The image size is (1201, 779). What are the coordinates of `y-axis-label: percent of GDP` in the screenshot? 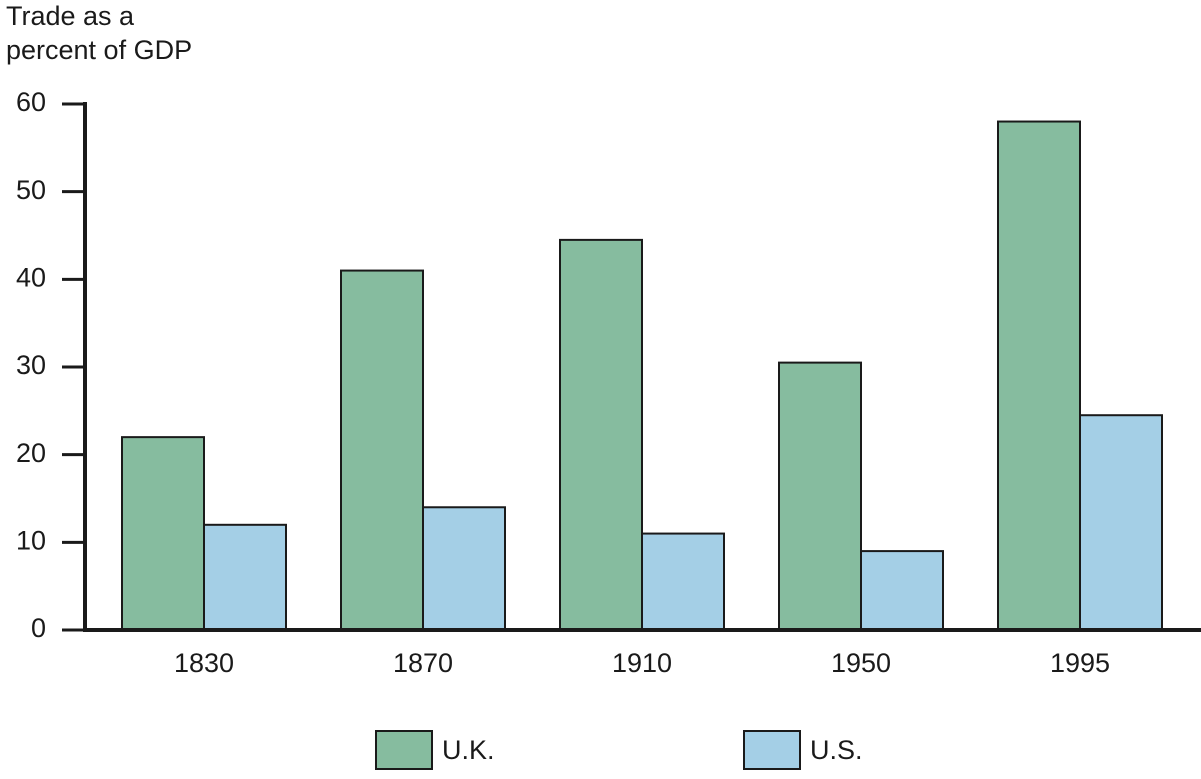 It's located at (99, 50).